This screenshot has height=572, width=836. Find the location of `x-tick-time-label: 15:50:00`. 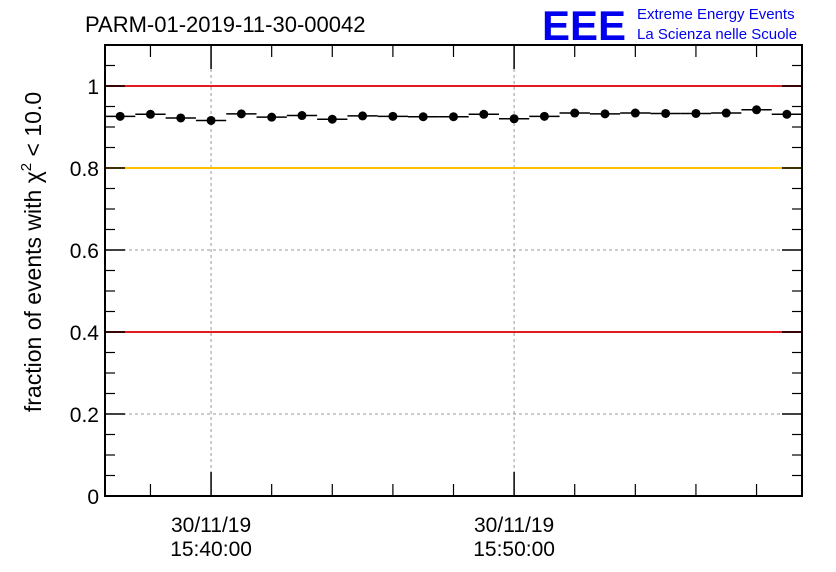

x-tick-time-label: 15:50:00 is located at coordinates (514, 549).